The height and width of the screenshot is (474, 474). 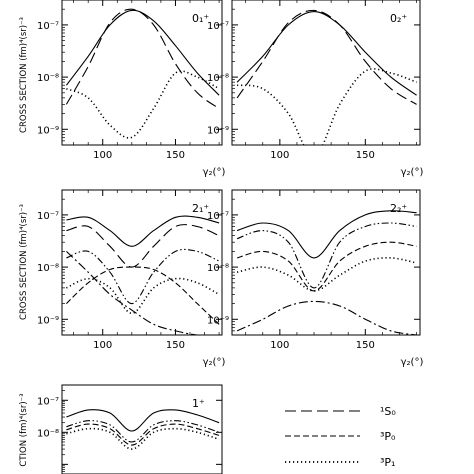 What do you see at coordinates (398, 208) in the screenshot?
I see `panel-label: 2₂⁺` at bounding box center [398, 208].